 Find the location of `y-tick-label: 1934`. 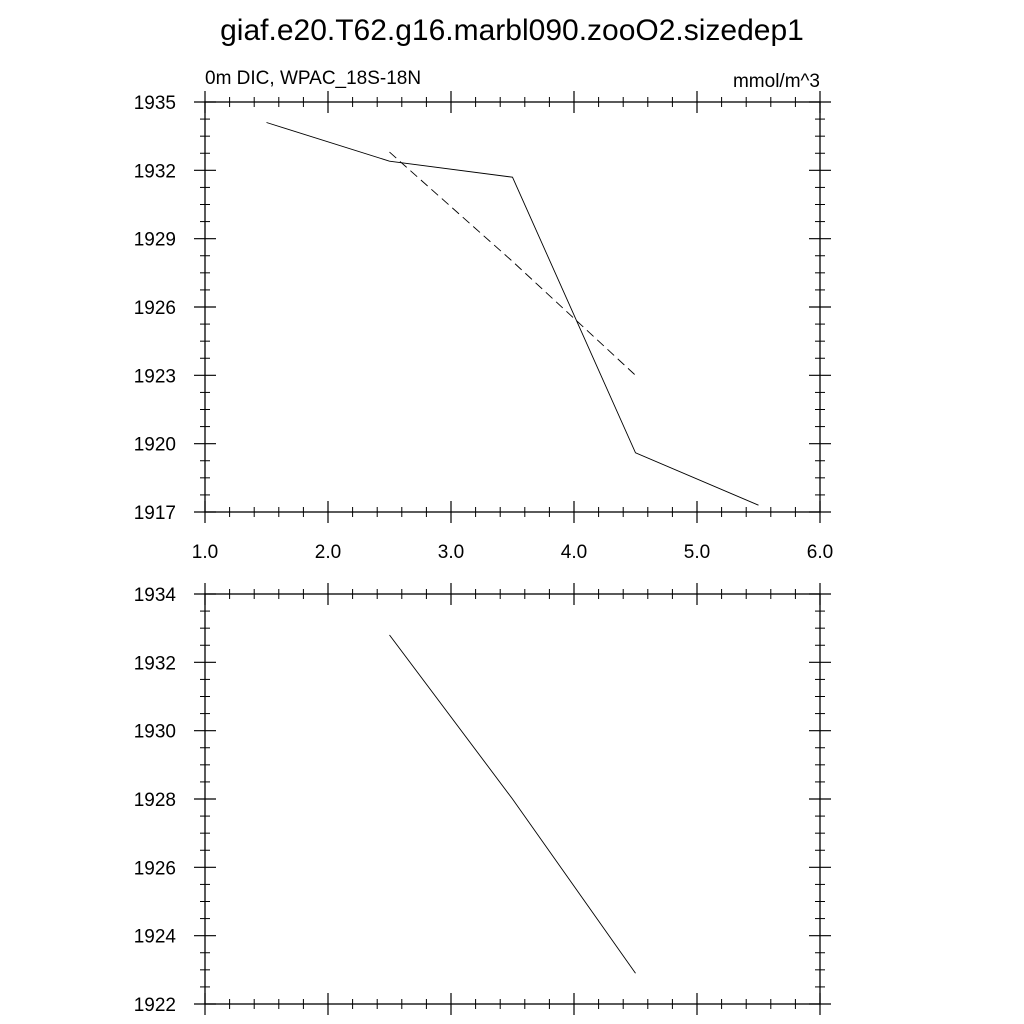

y-tick-label: 1934 is located at coordinates (155, 595).